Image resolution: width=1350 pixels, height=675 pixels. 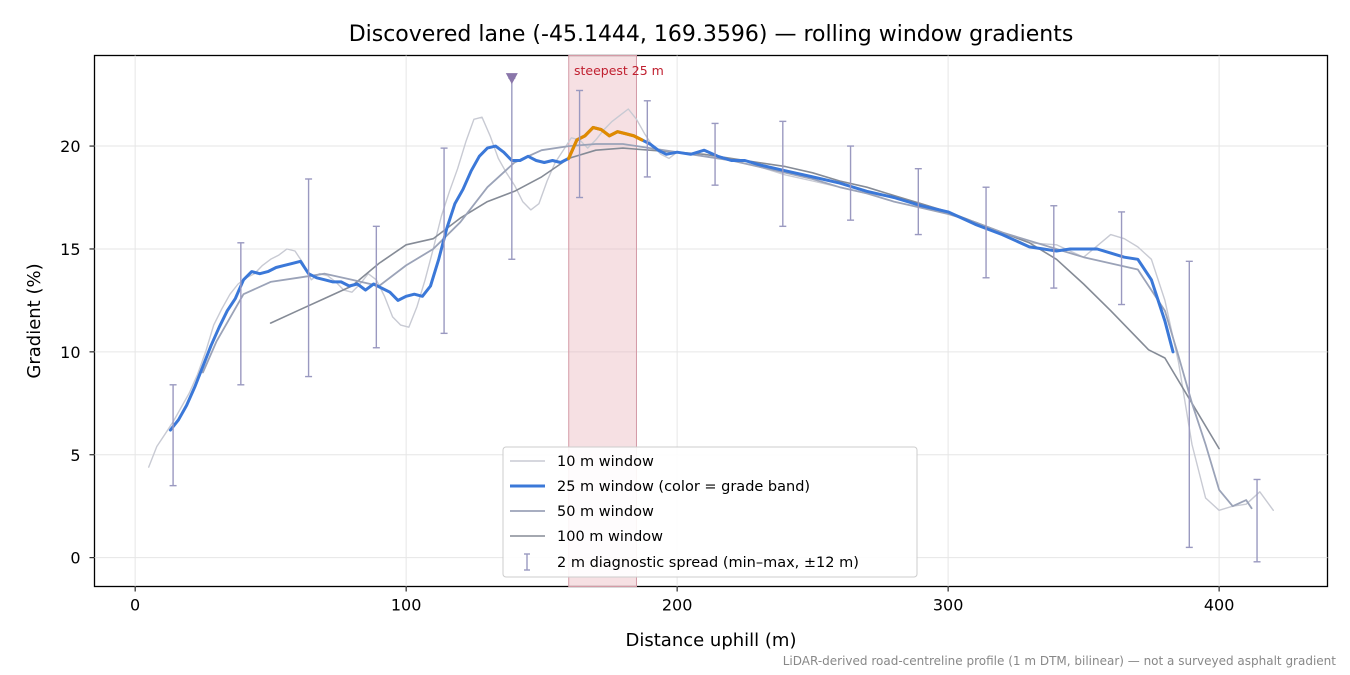 I want to click on legend-label: 2 m diagnostic spread (min–max, ±12 m), so click(x=708, y=563).